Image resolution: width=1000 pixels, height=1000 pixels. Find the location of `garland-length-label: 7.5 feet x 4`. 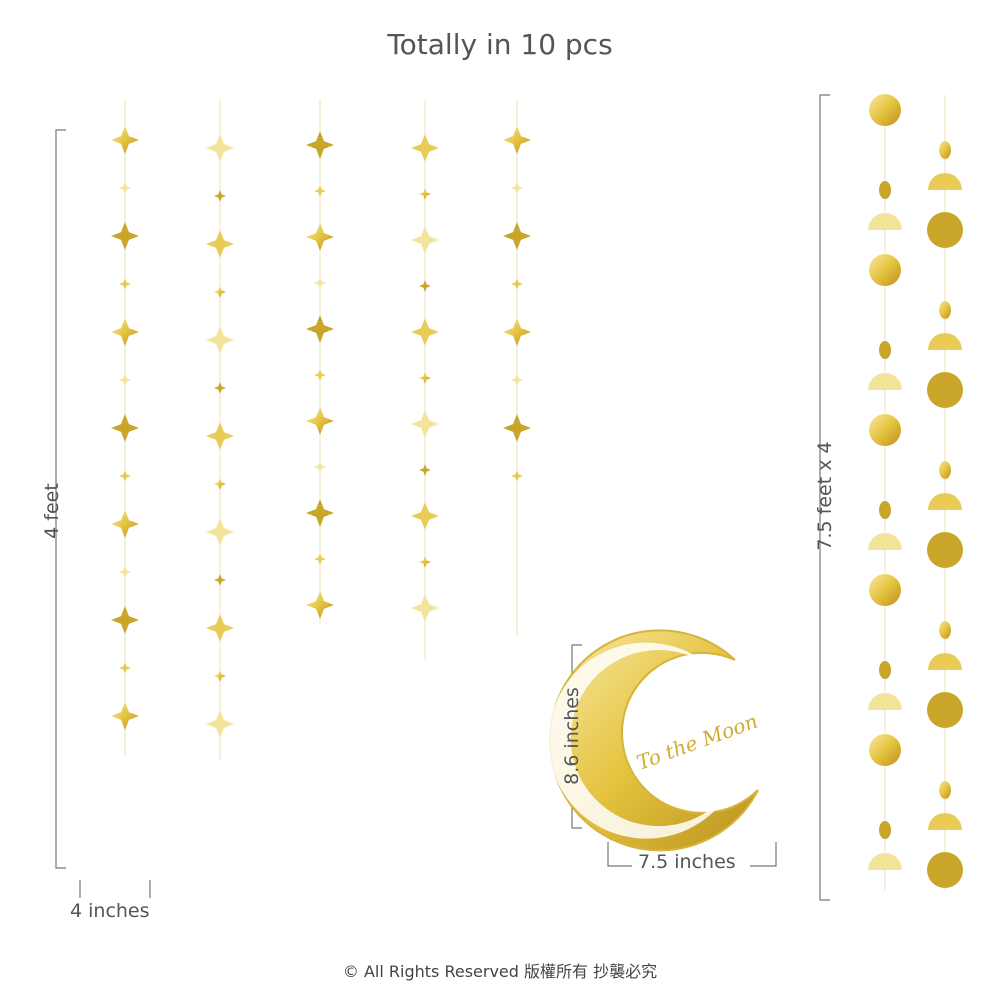

garland-length-label: 7.5 feet x 4 is located at coordinates (825, 496).